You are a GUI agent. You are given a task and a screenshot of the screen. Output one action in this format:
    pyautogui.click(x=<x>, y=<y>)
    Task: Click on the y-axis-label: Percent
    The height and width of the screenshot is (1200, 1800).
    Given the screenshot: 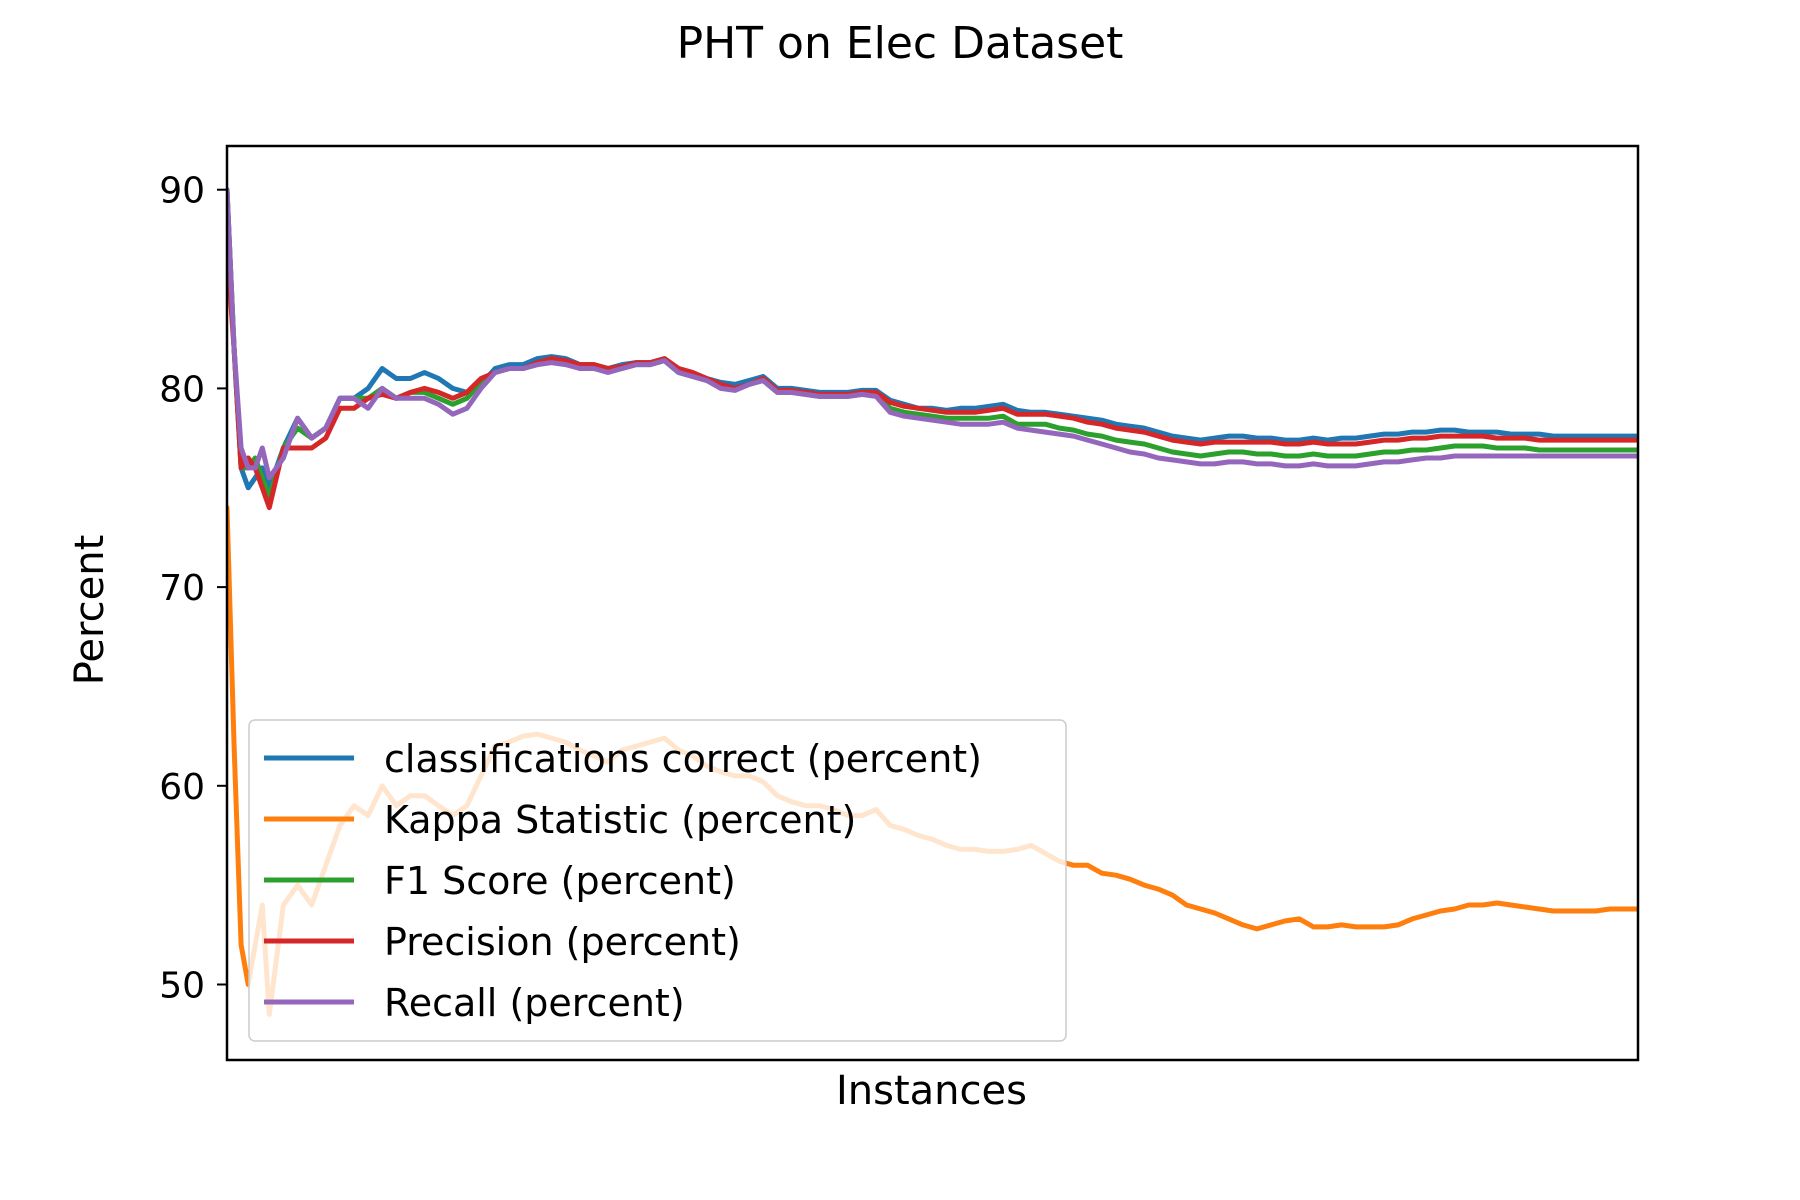 What is the action you would take?
    pyautogui.click(x=90, y=610)
    